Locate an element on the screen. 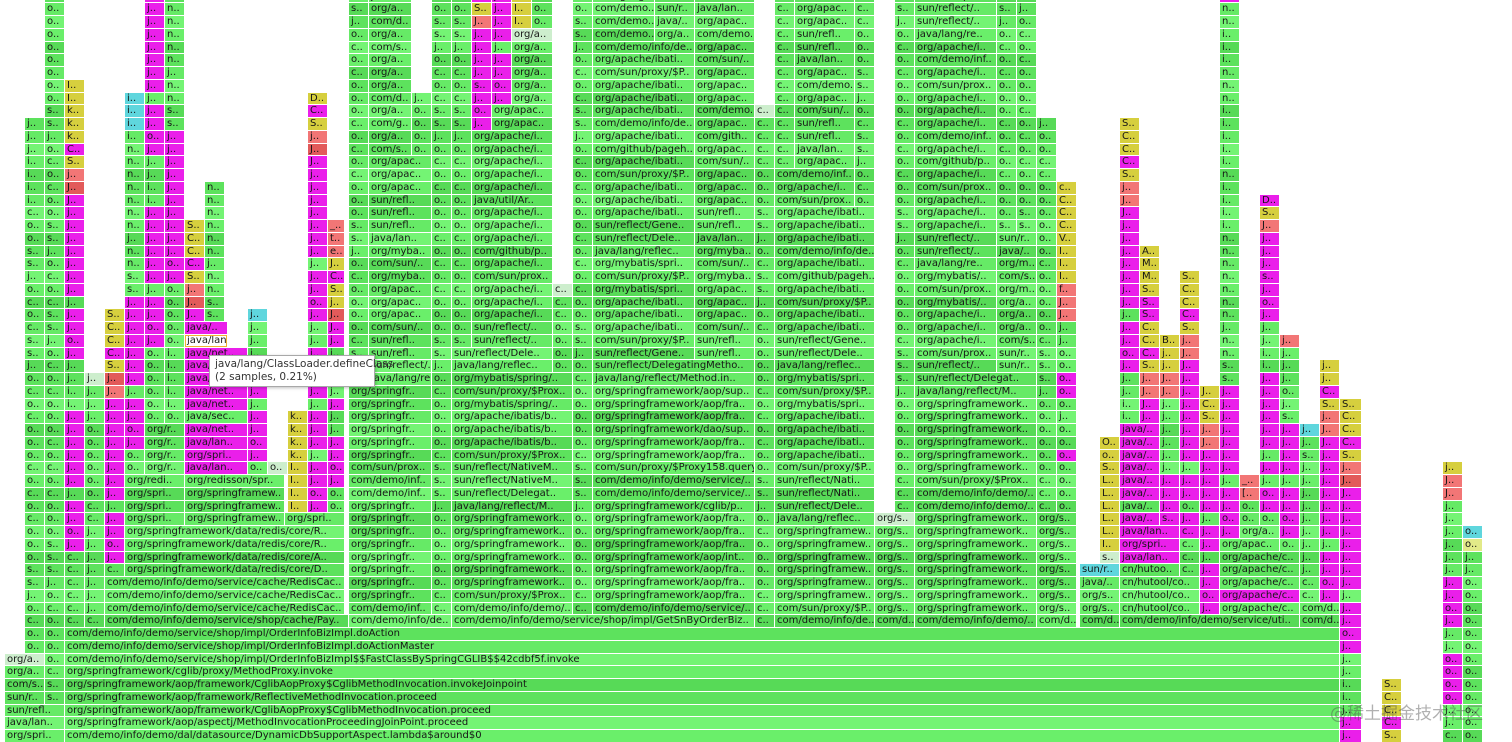 This screenshot has width=1512, height=742. flame-frame: i.. is located at coordinates (34, 162).